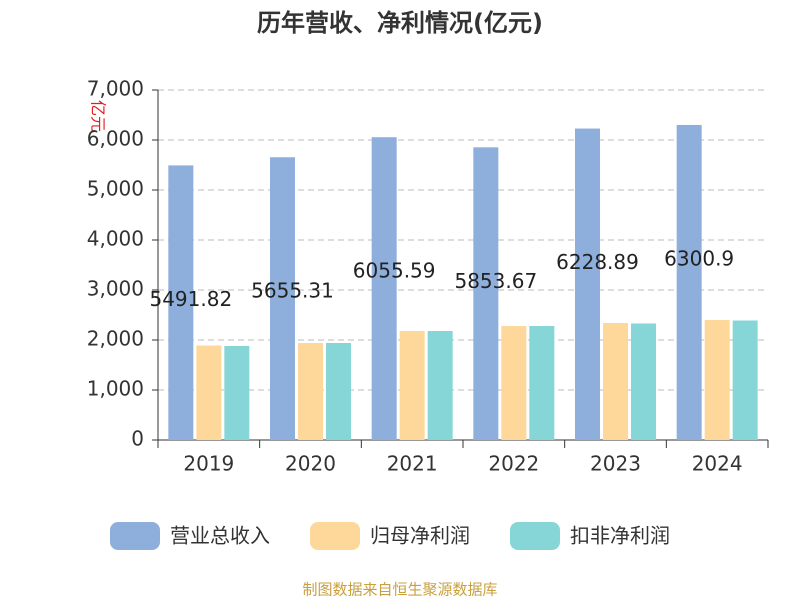 Image resolution: width=800 pixels, height=600 pixels. Describe the element at coordinates (399, 590) in the screenshot. I see `source-note: 制图数据来自恒生聚源数据库` at that location.